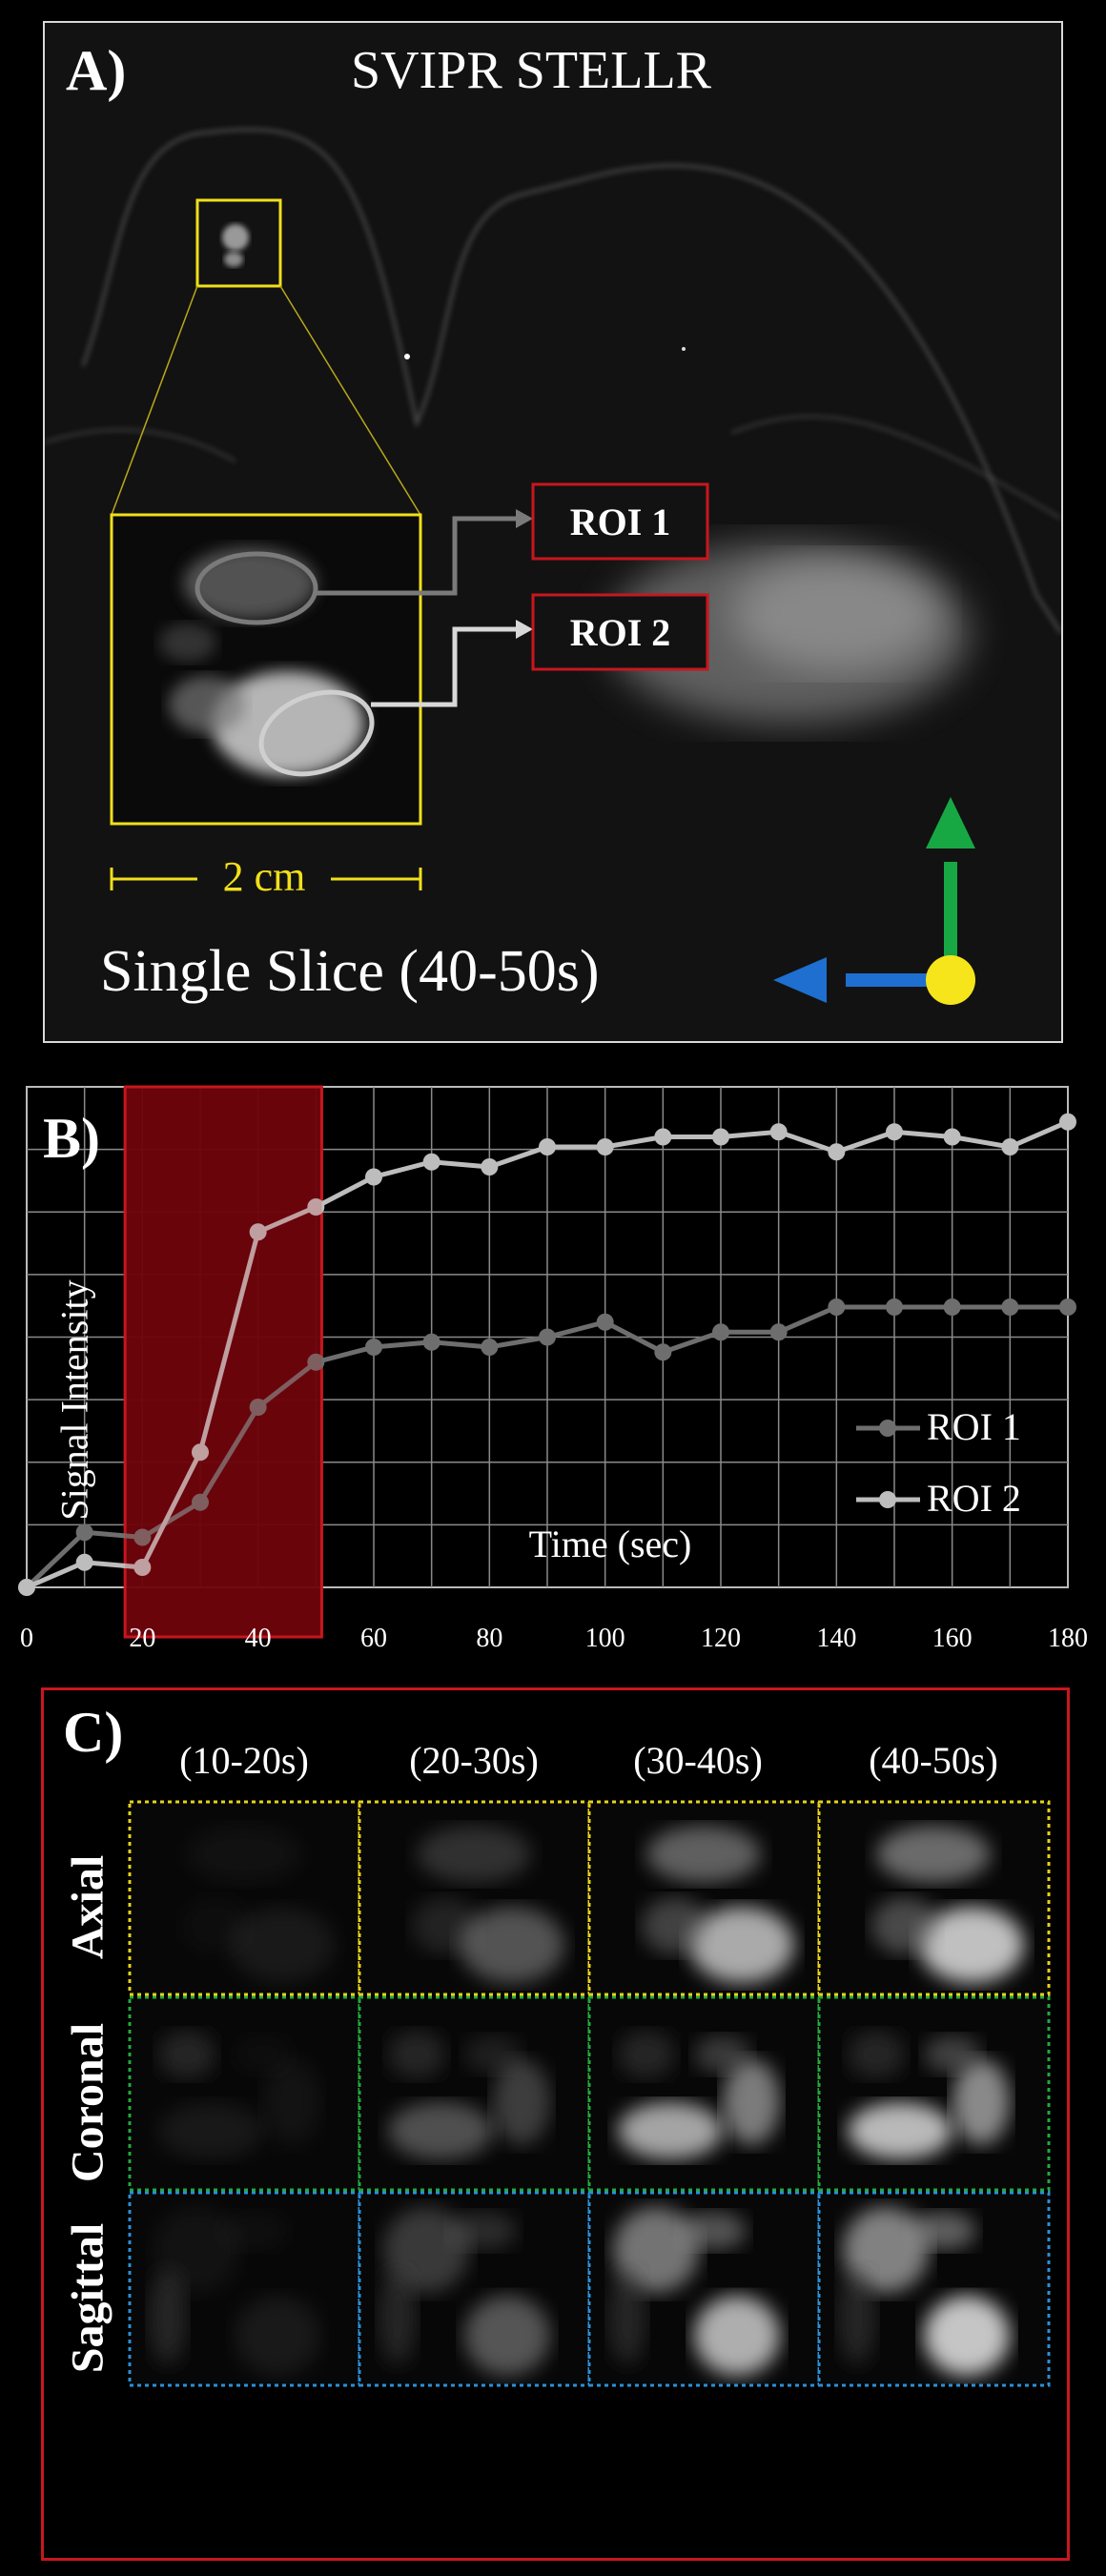 The image size is (1106, 2576). What do you see at coordinates (474, 1760) in the screenshot?
I see `column-label: (20-30s)` at bounding box center [474, 1760].